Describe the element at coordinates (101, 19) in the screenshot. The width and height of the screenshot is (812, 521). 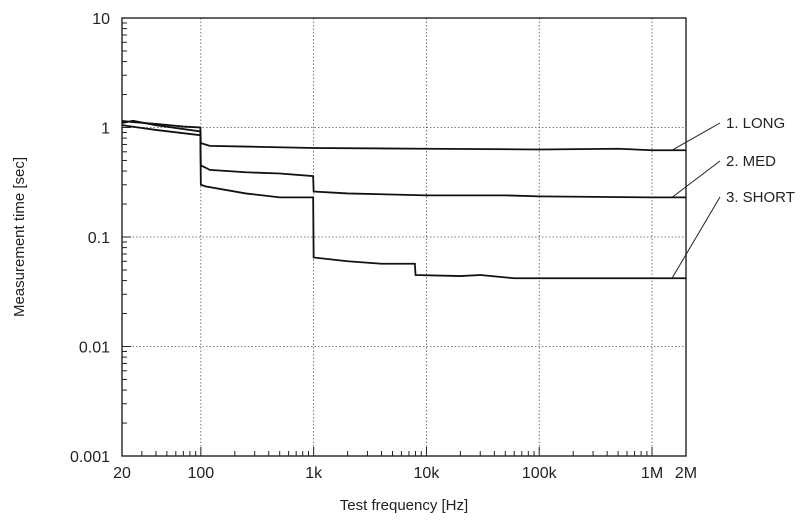
I see `y-tick-label: 10` at that location.